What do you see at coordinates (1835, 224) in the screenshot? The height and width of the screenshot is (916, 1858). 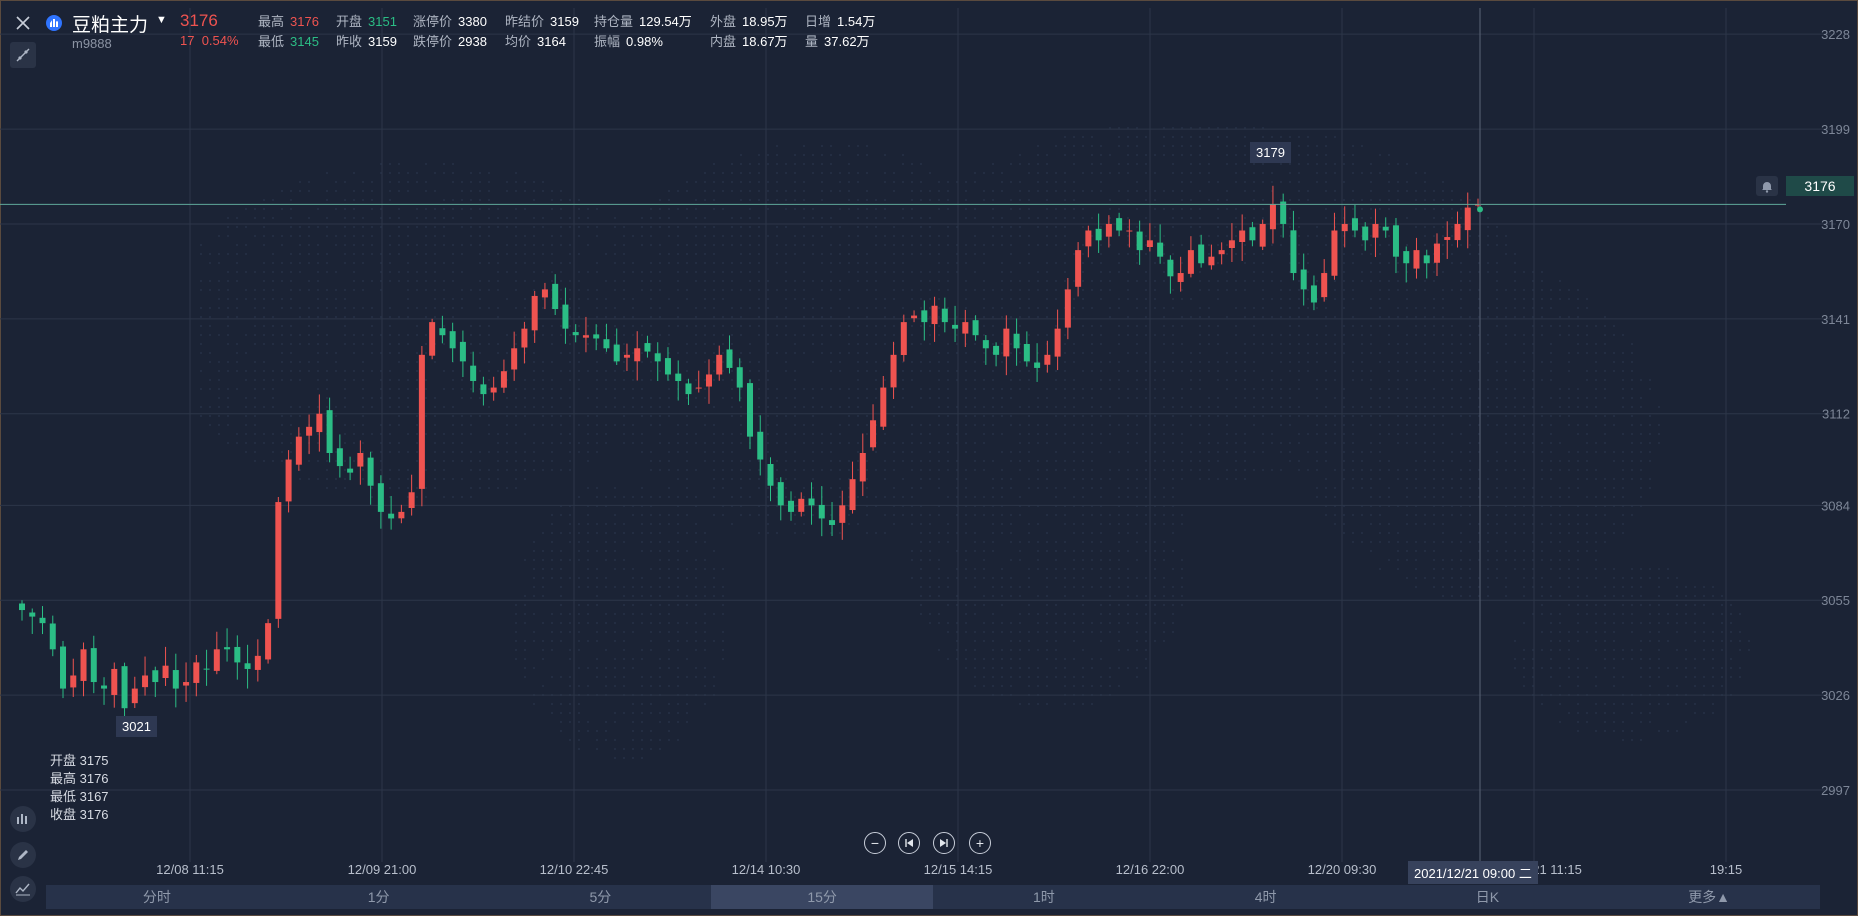 I see `y-tick-label: 3170` at bounding box center [1835, 224].